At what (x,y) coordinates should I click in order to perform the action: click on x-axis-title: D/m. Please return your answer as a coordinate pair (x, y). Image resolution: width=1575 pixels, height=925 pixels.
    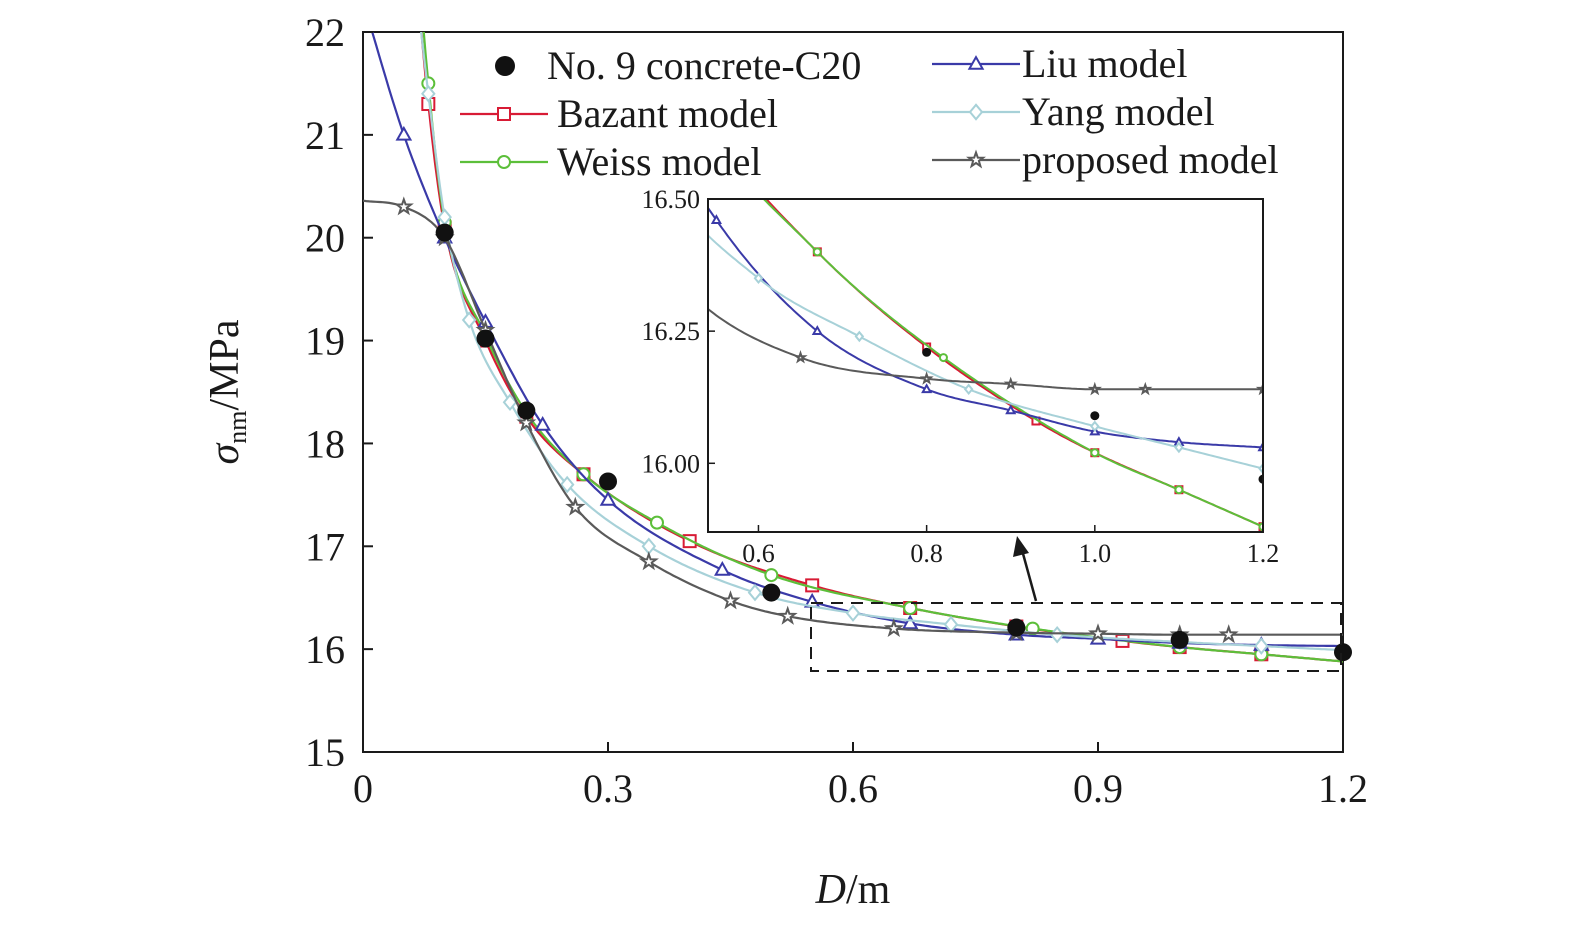
    Looking at the image, I should click on (853, 890).